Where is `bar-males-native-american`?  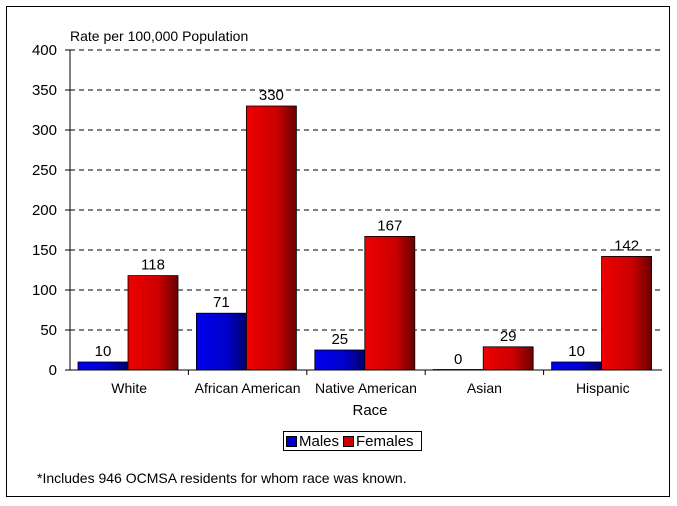
bar-males-native-american is located at coordinates (340, 360).